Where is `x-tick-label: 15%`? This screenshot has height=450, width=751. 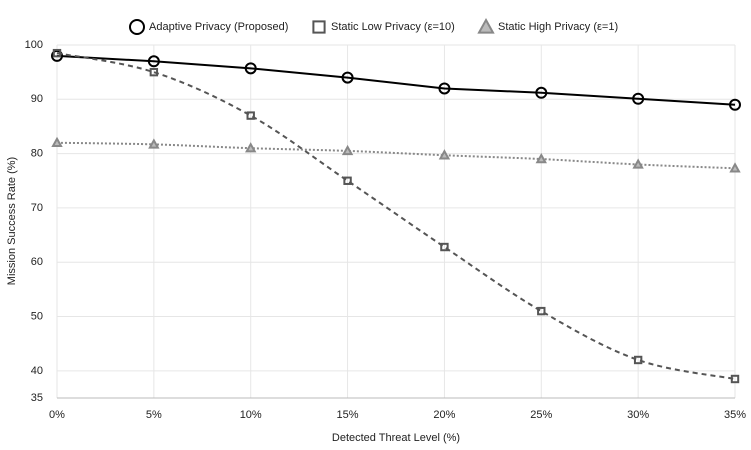
x-tick-label: 15% is located at coordinates (348, 415).